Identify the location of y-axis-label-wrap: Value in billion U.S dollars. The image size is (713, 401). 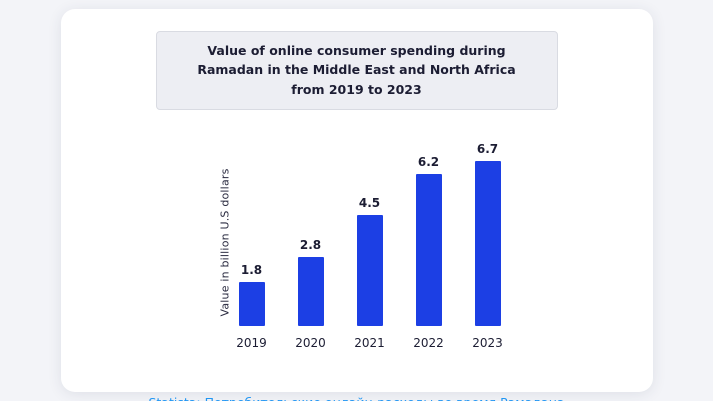
(226, 242).